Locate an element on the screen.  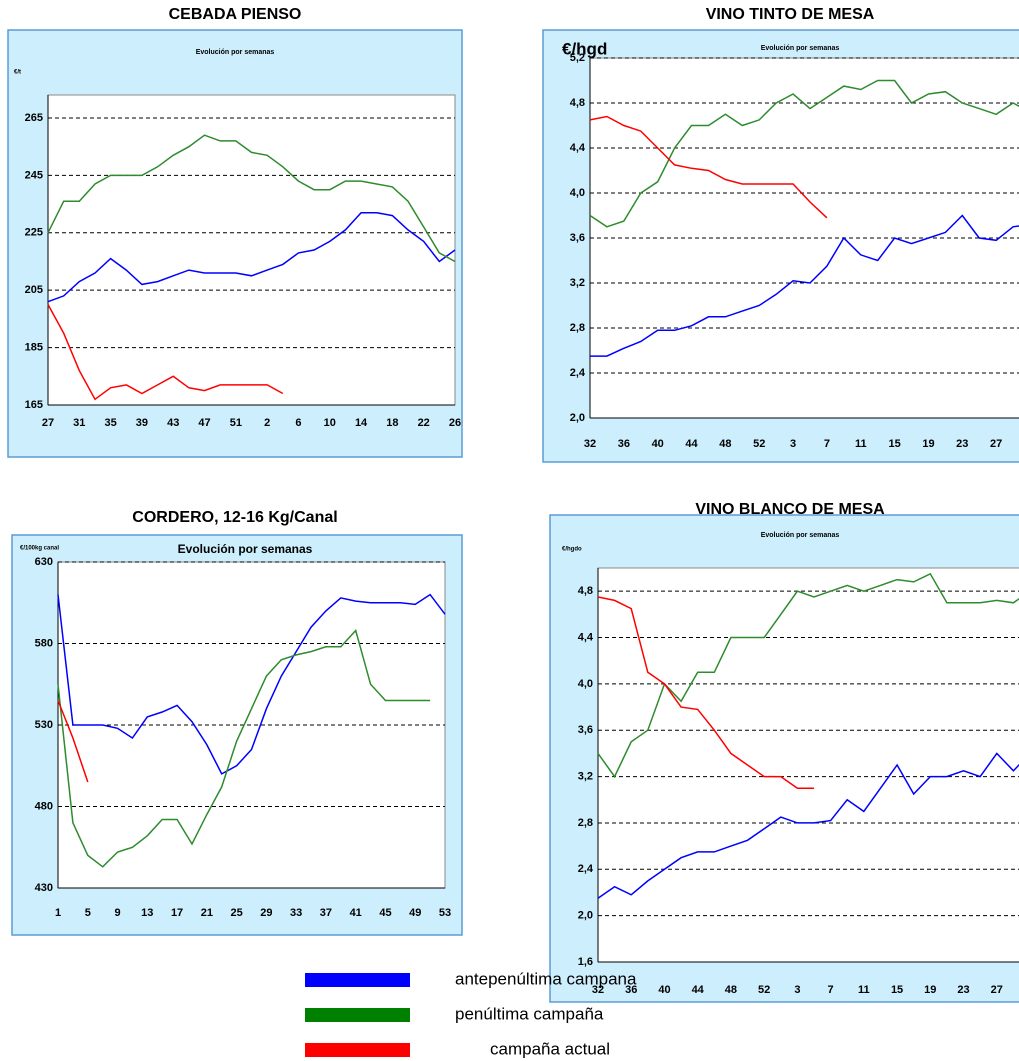
y-tick-label: 3,2 is located at coordinates (585, 776).